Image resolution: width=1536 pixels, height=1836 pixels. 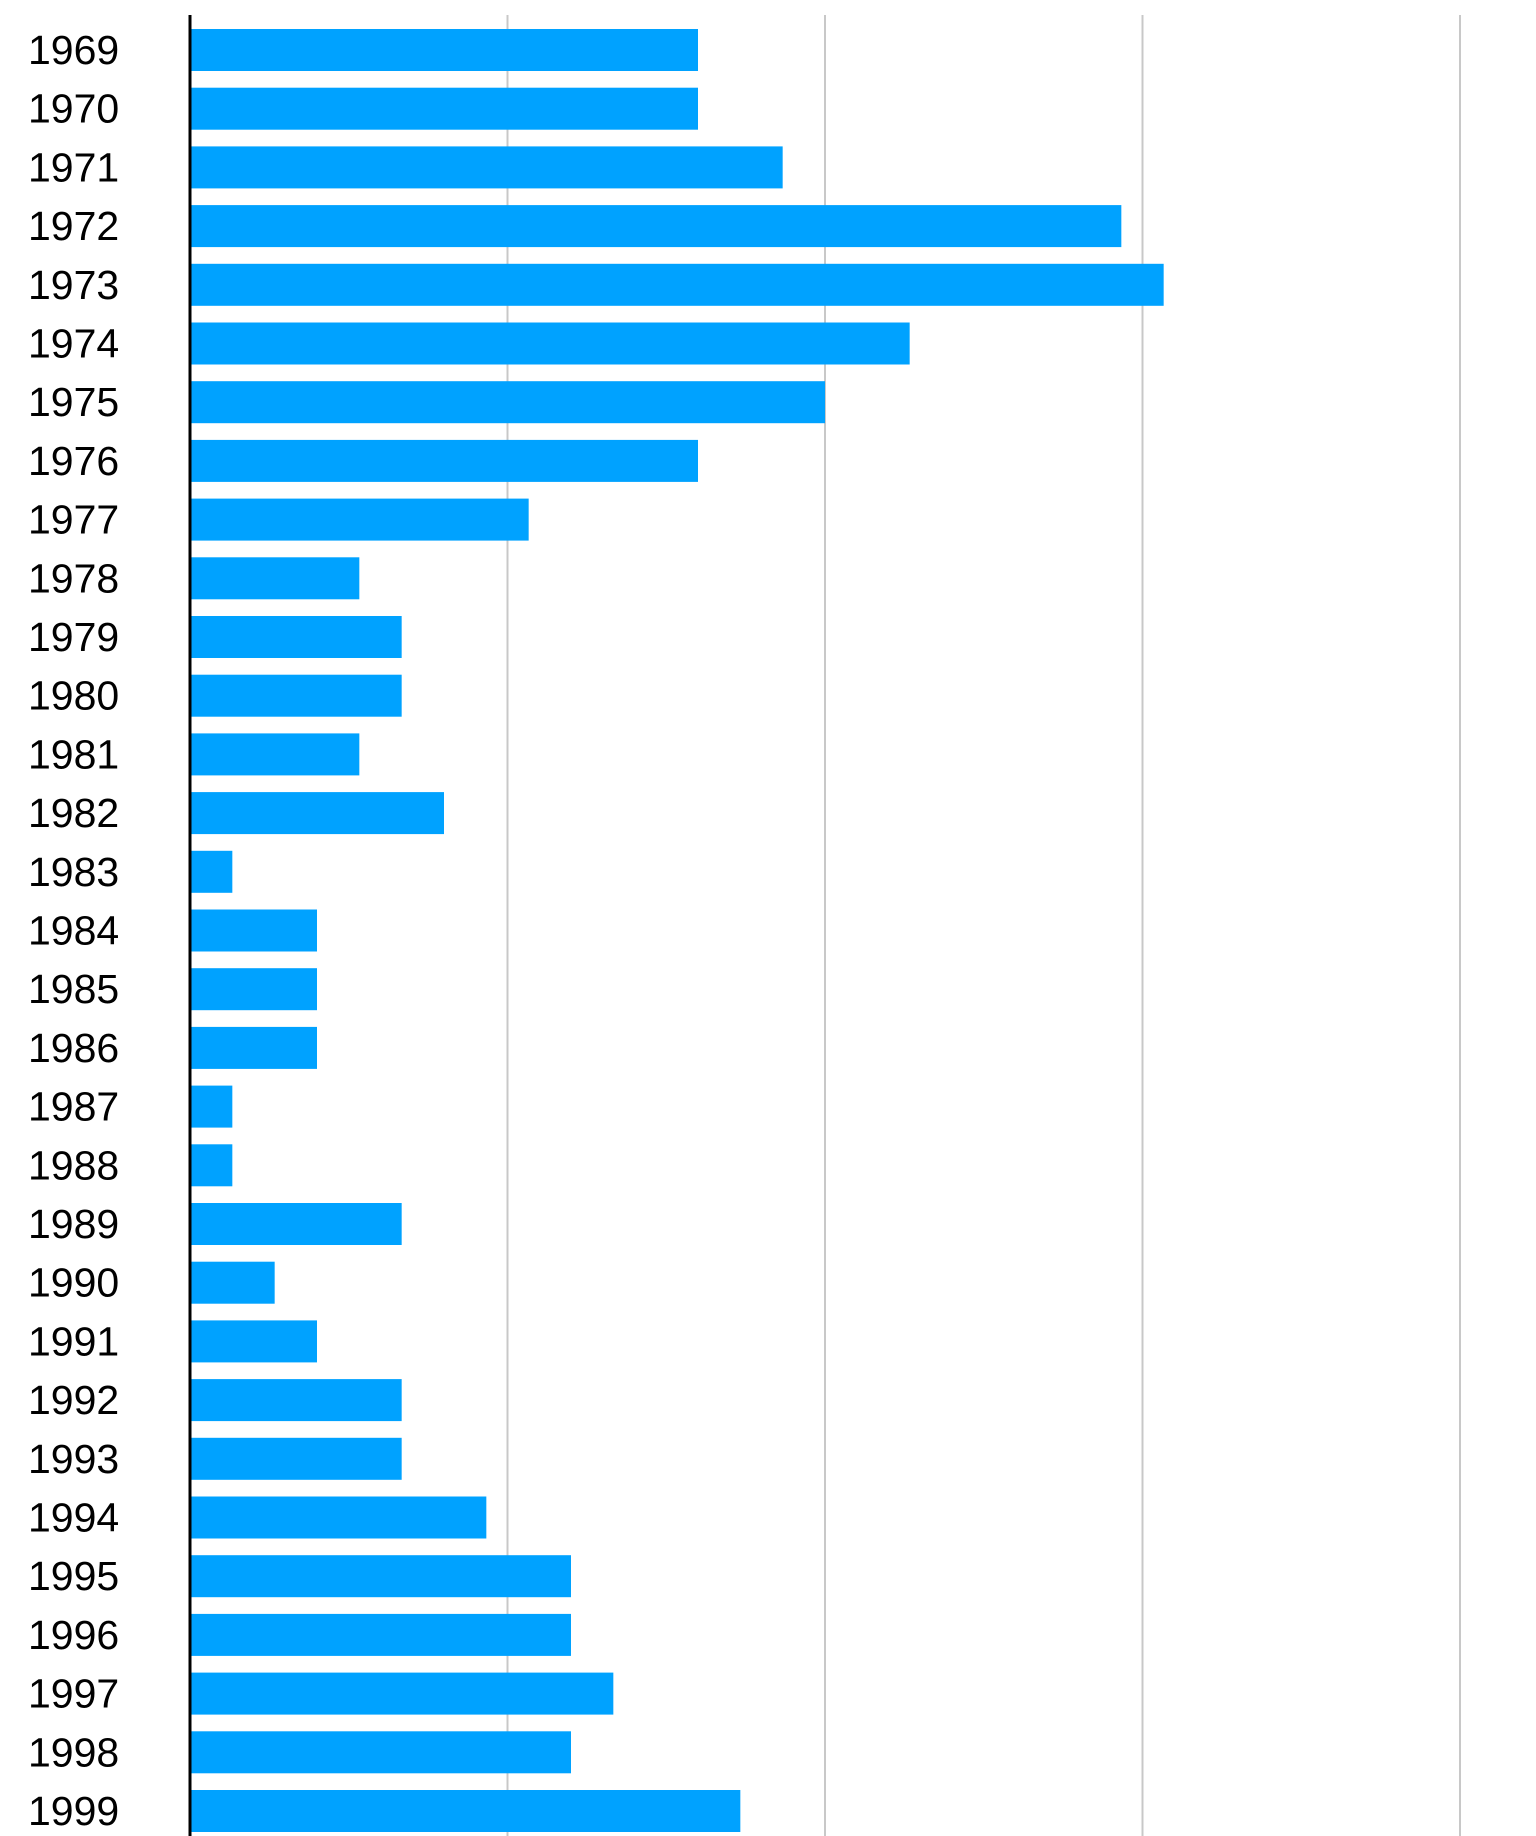 I want to click on category-label-1978: 1978, so click(x=73, y=578).